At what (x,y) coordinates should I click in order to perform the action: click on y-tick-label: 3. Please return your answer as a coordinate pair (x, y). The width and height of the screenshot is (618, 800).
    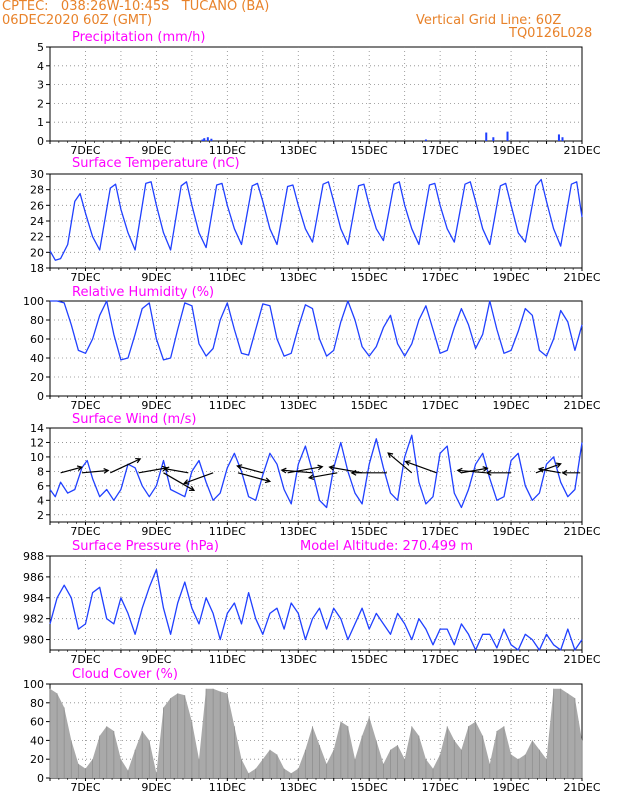
    Looking at the image, I should click on (40, 85).